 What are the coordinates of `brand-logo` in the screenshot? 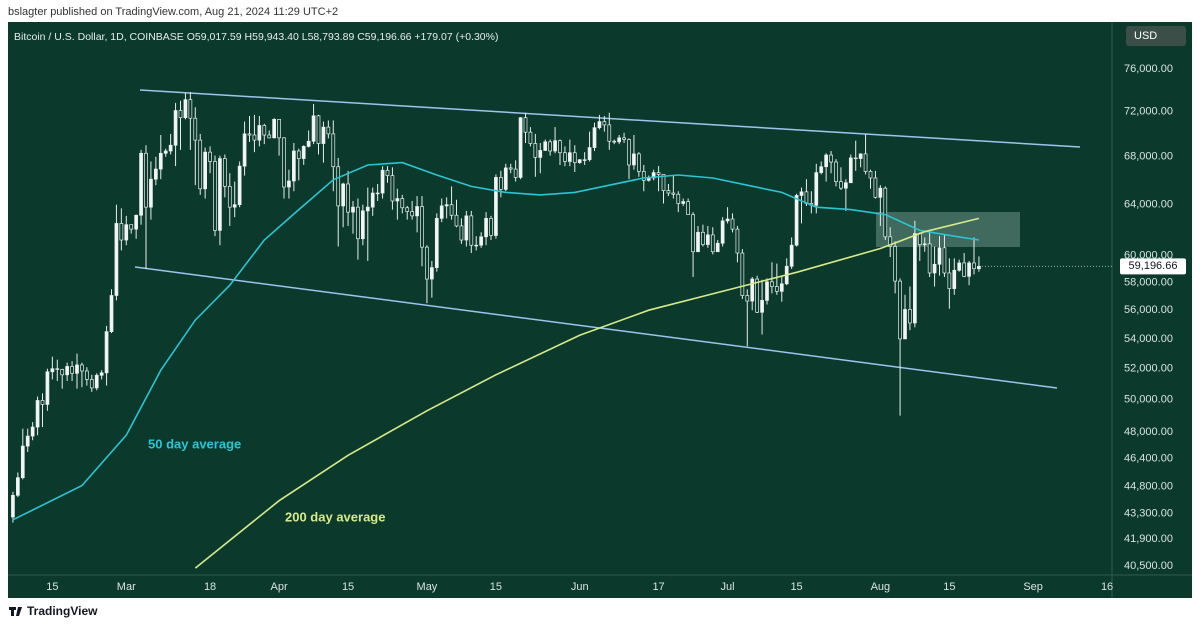 It's located at (15, 611).